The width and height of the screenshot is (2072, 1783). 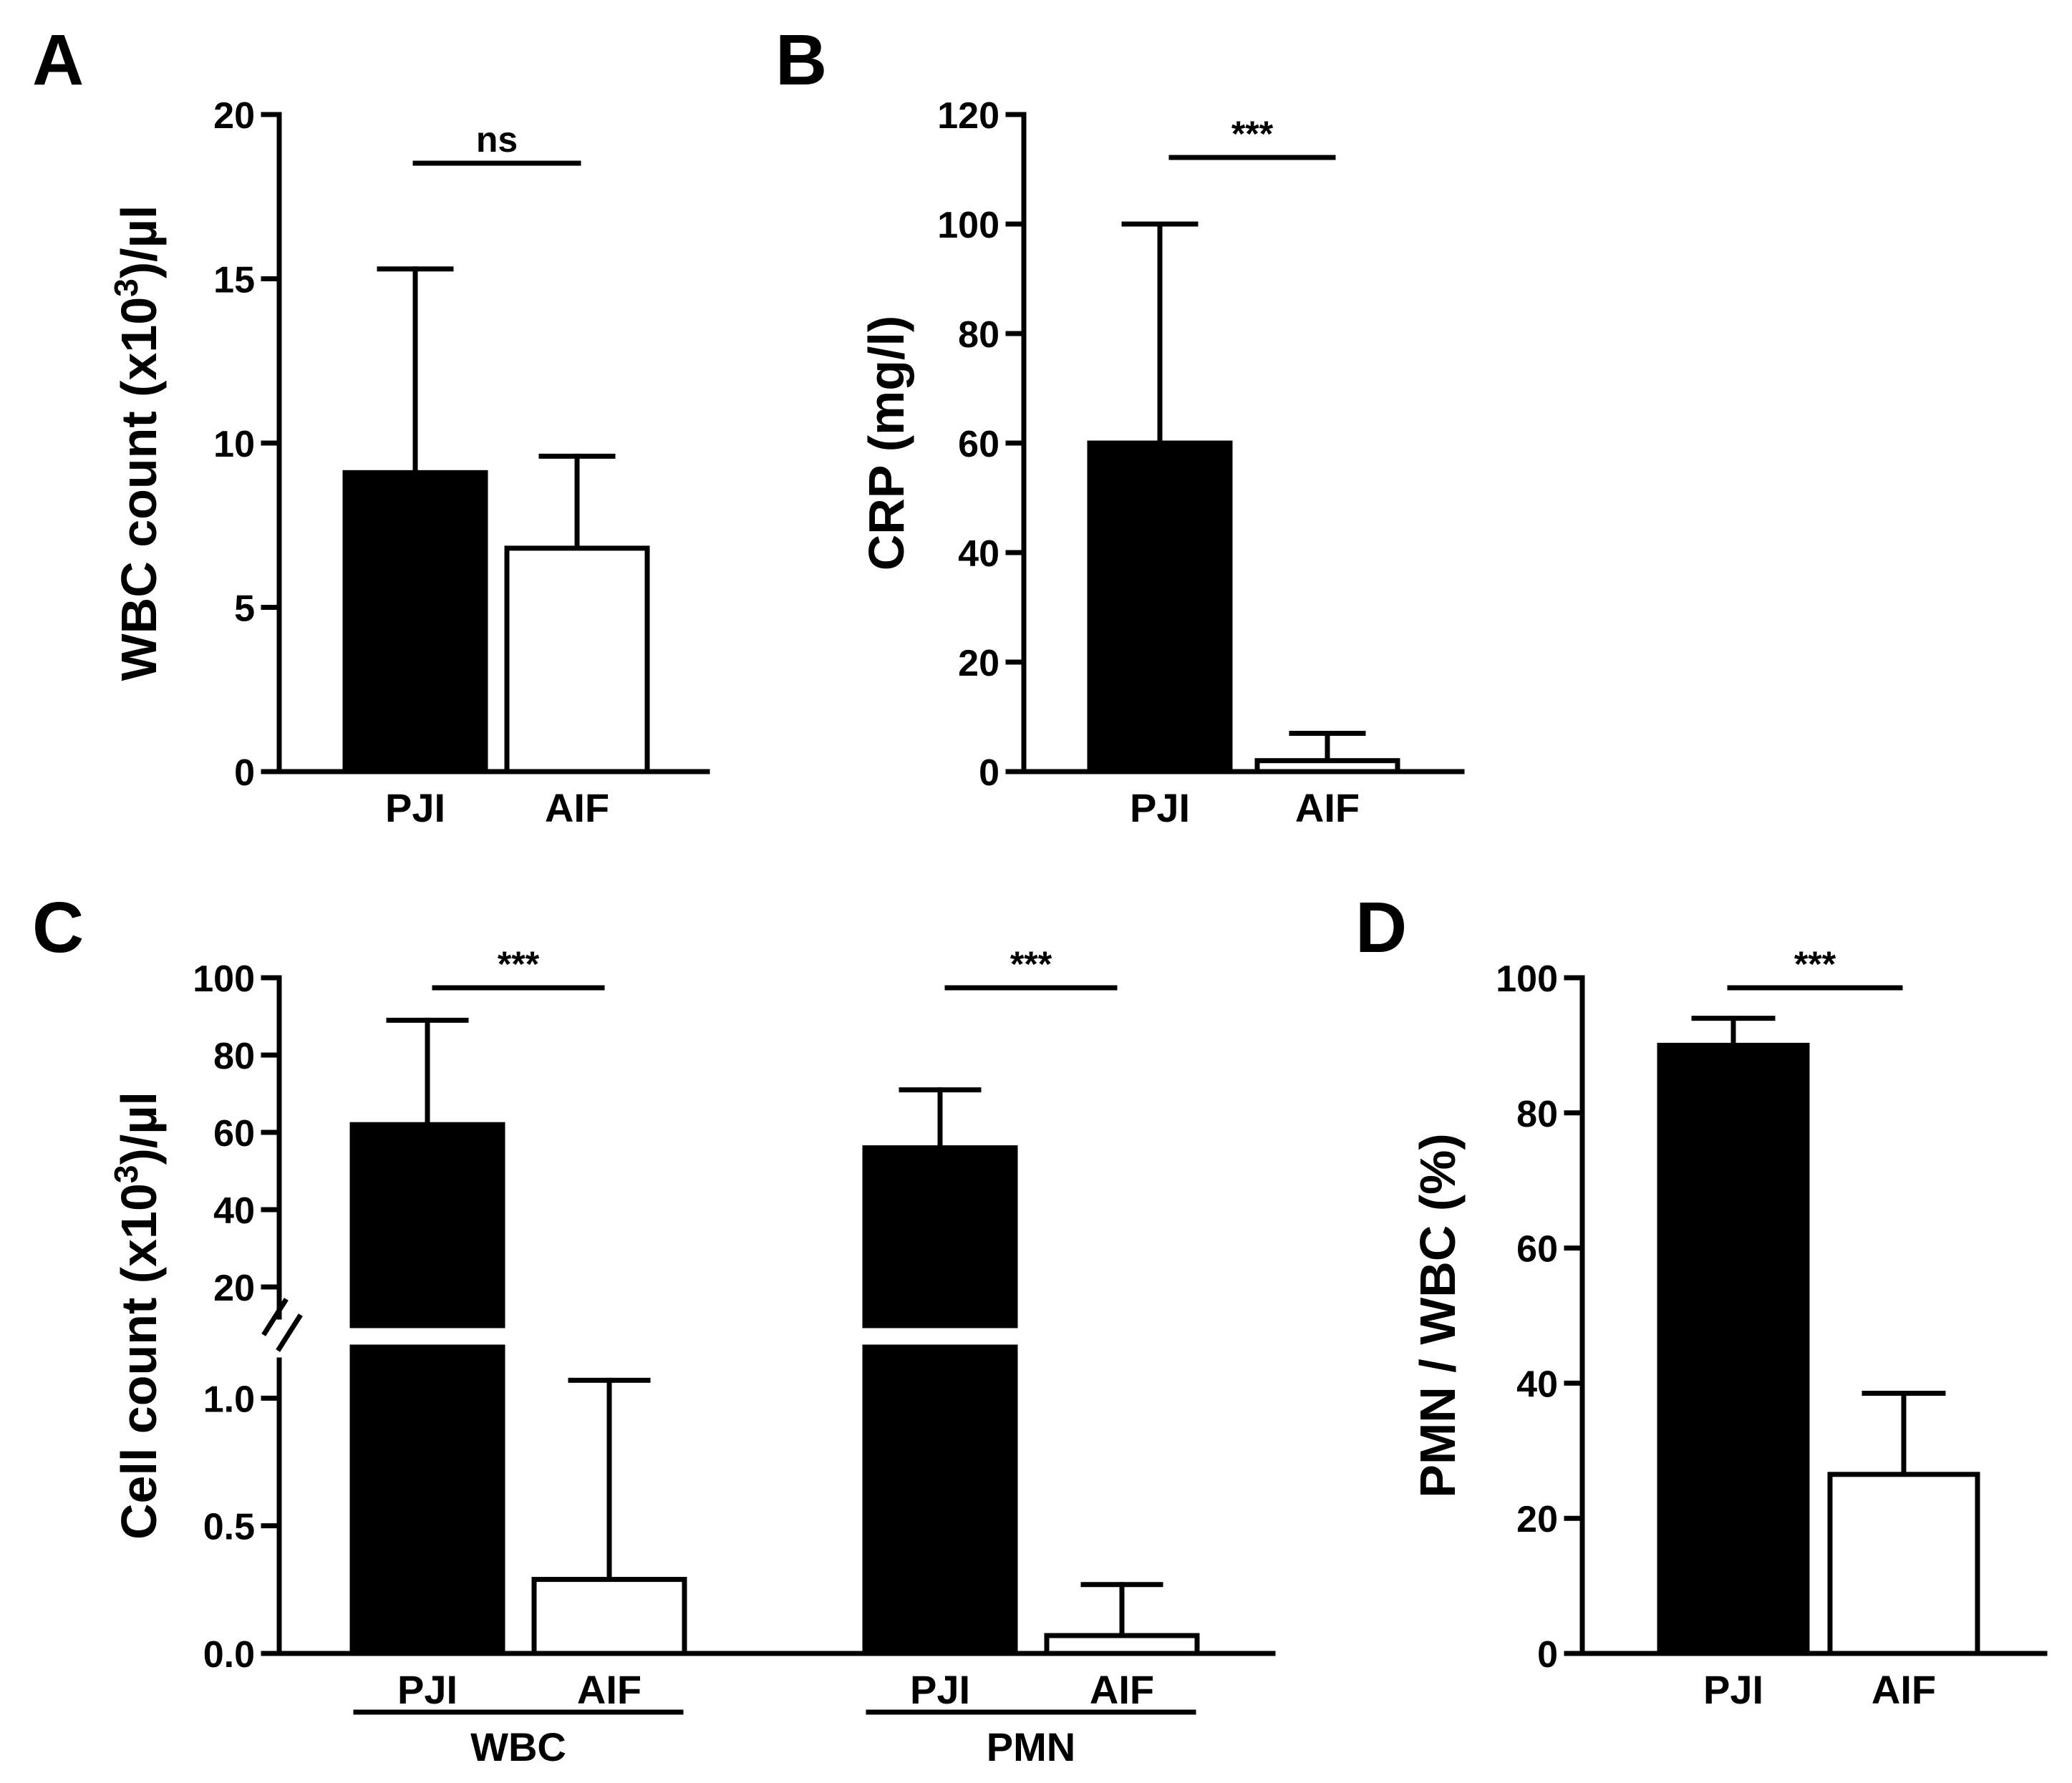 I want to click on panel-letter: D, so click(x=1381, y=928).